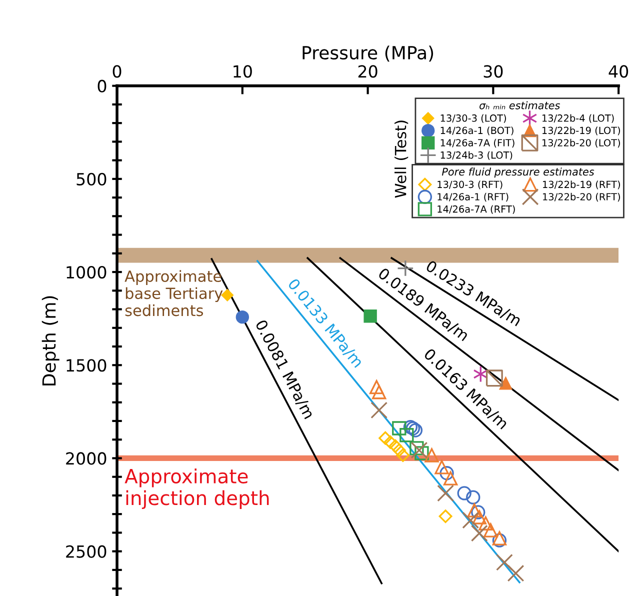 This screenshot has height=596, width=643. I want to click on legend-label: 14/26a-7A (FIT), so click(477, 143).